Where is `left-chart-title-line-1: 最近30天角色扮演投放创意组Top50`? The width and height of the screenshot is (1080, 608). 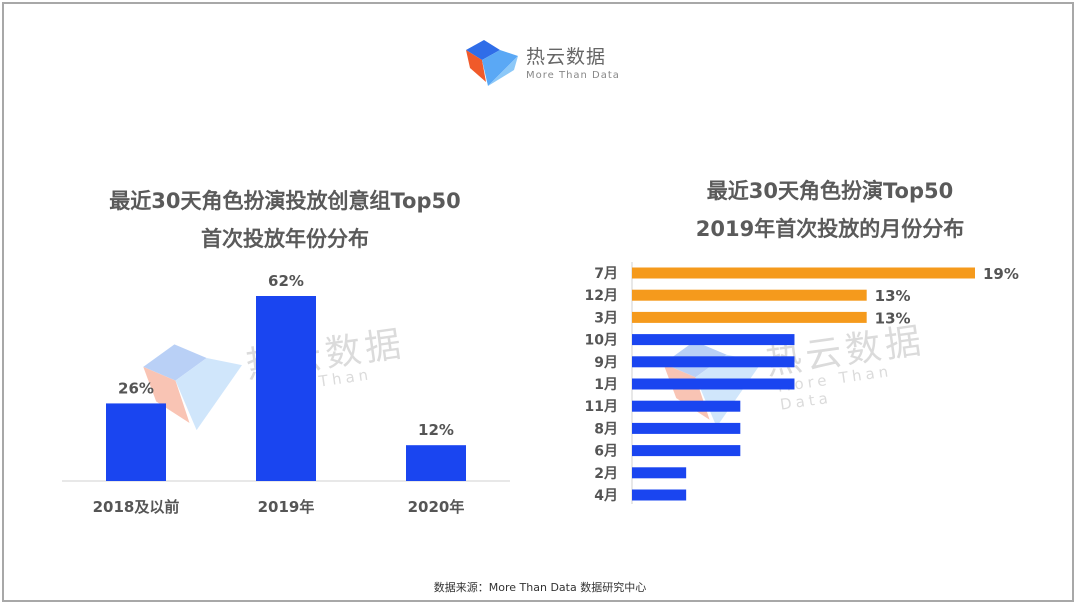 left-chart-title-line-1: 最近30天角色扮演投放创意组Top50 is located at coordinates (285, 201).